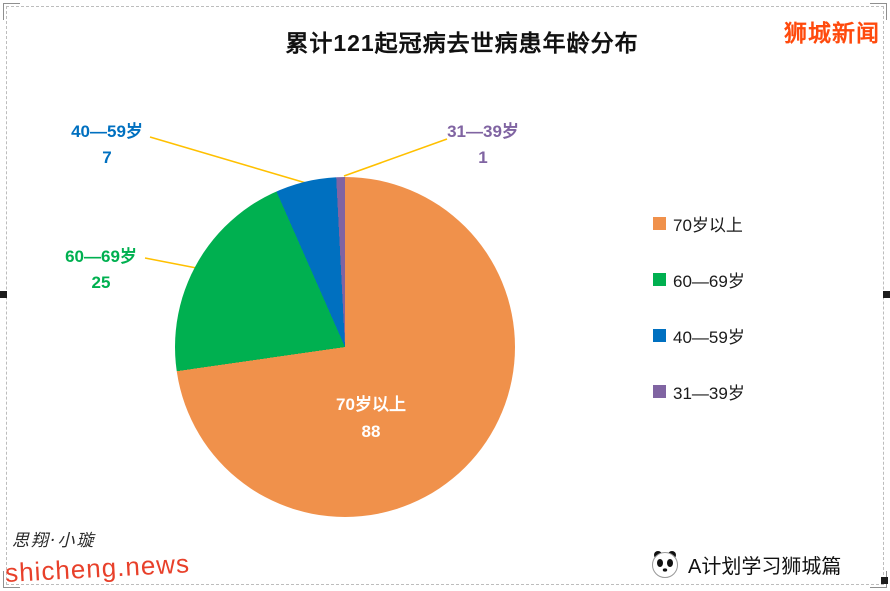 This screenshot has width=890, height=591. Describe the element at coordinates (11, 11) in the screenshot. I see `frame-corner-mark` at that location.